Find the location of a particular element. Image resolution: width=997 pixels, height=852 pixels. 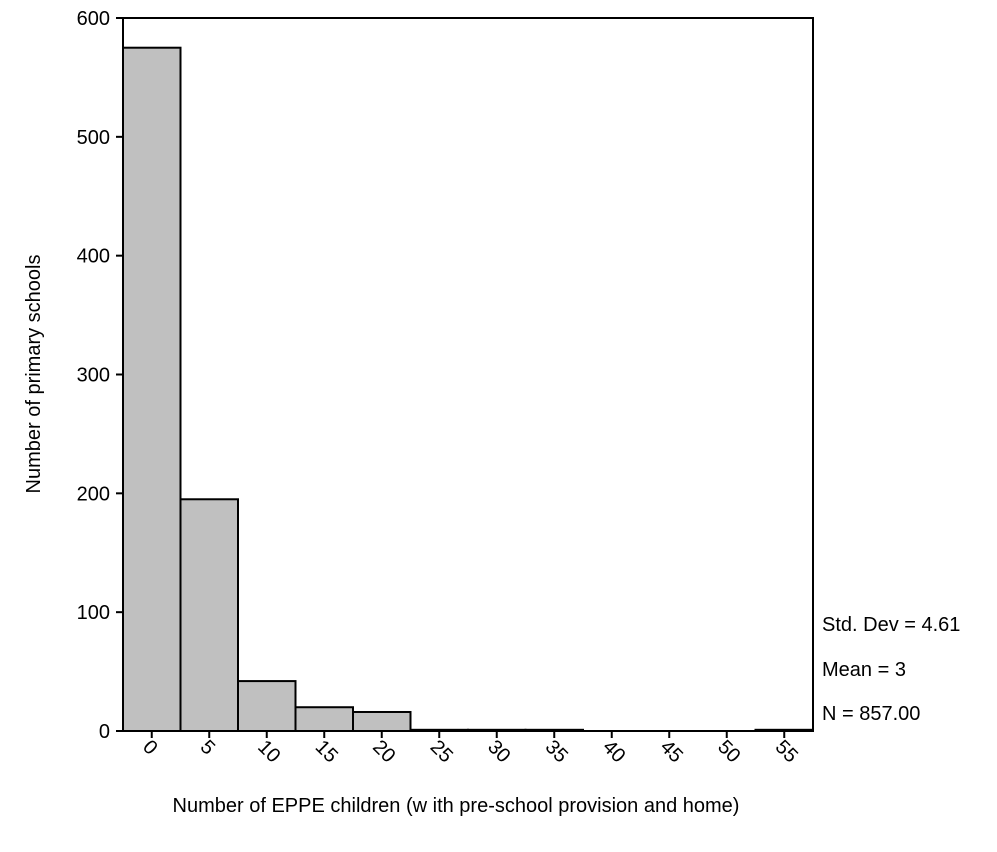

y-axis: 0 100 200 300 400 500 600 is located at coordinates (100, 375).